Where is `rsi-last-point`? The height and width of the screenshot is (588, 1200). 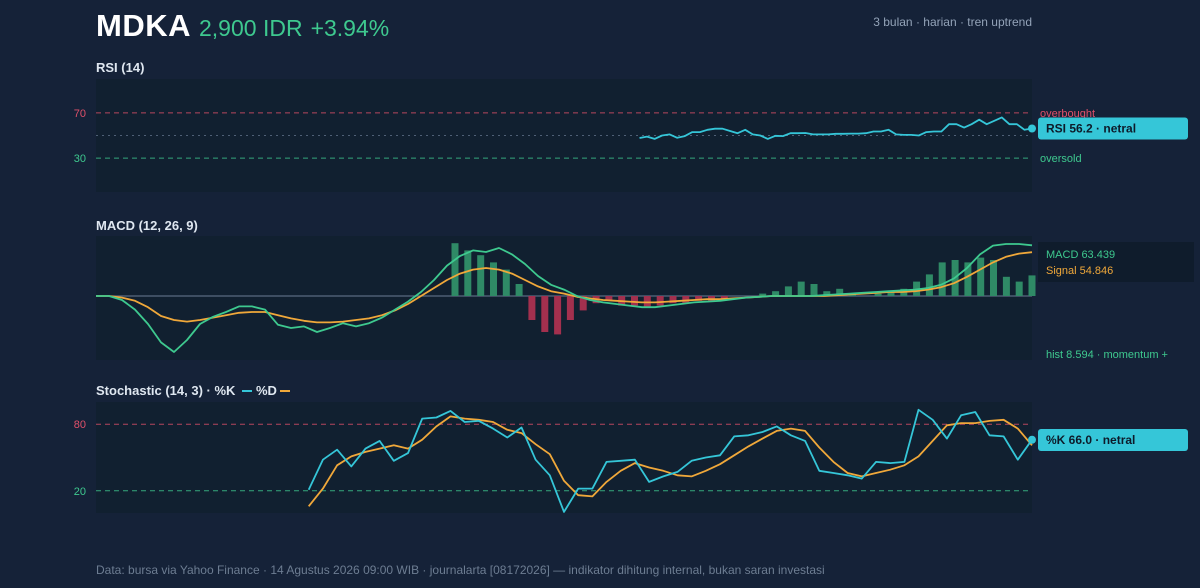
rsi-last-point is located at coordinates (1032, 128).